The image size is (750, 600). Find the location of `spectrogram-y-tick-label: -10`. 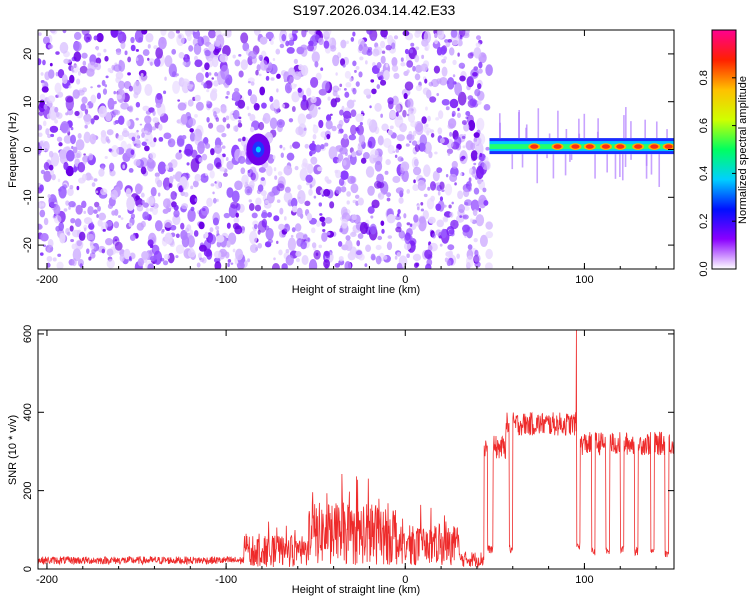

spectrogram-y-tick-label: -10 is located at coordinates (28, 197).